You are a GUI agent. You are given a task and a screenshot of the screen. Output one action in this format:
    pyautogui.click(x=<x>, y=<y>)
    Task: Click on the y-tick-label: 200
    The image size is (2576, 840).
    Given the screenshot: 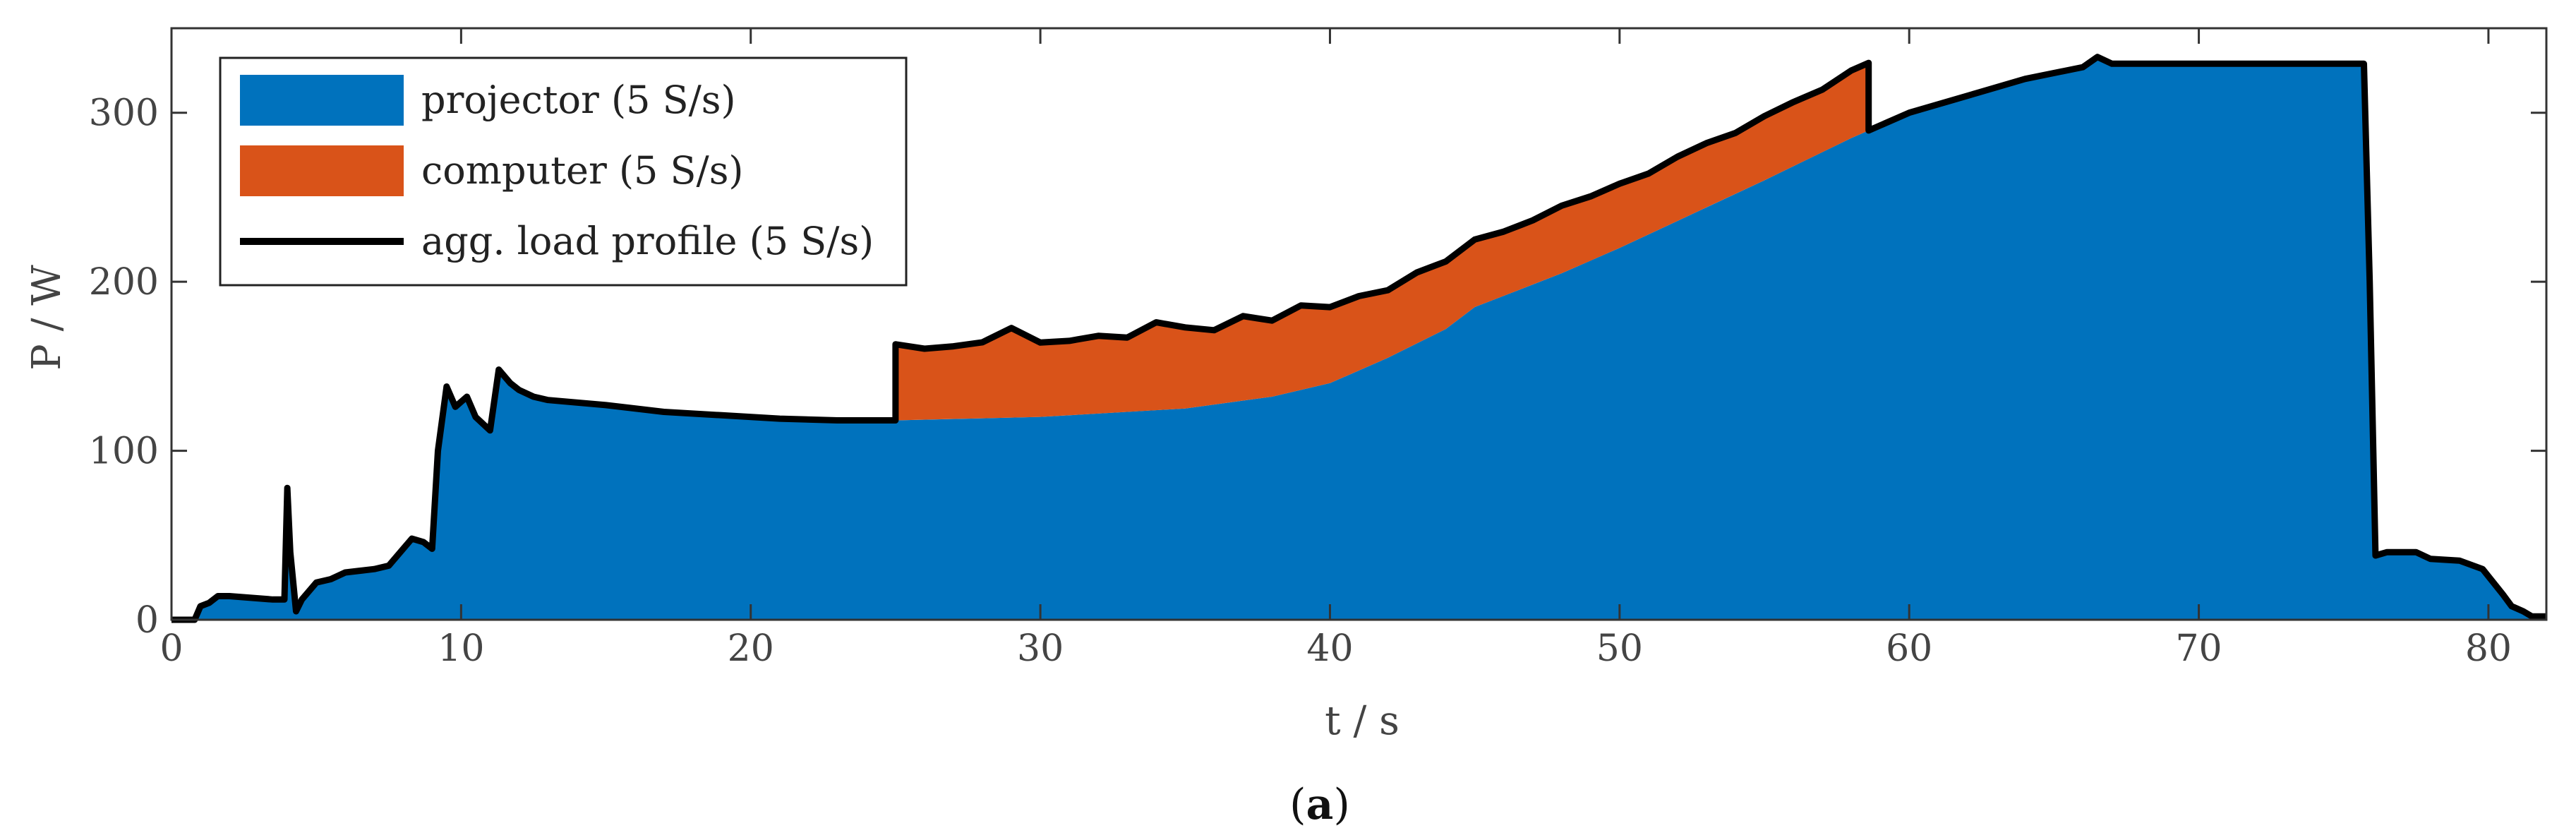 What is the action you would take?
    pyautogui.click(x=124, y=283)
    